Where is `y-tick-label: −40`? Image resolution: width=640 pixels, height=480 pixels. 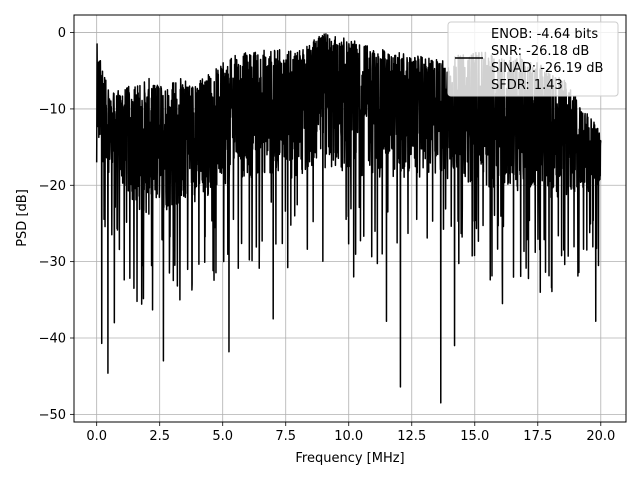
y-tick-label: −40 is located at coordinates (52, 339).